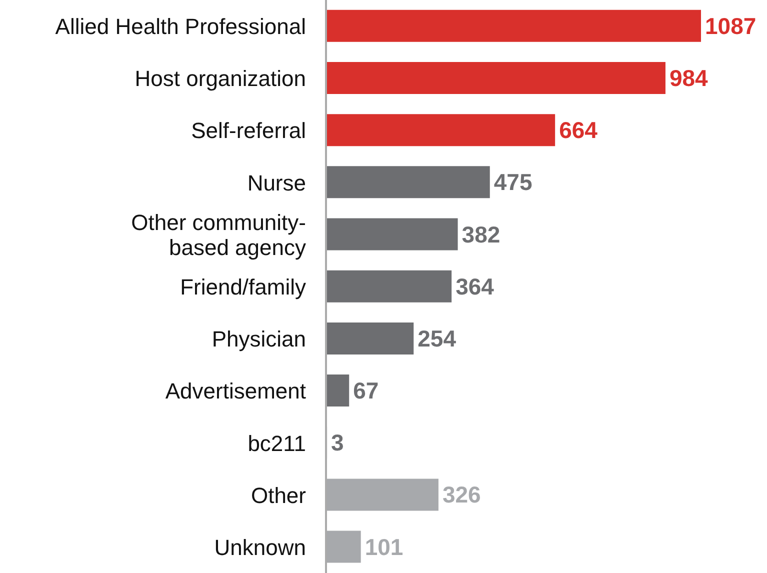  I want to click on y-tick-label: Other community-based agency, so click(218, 235).